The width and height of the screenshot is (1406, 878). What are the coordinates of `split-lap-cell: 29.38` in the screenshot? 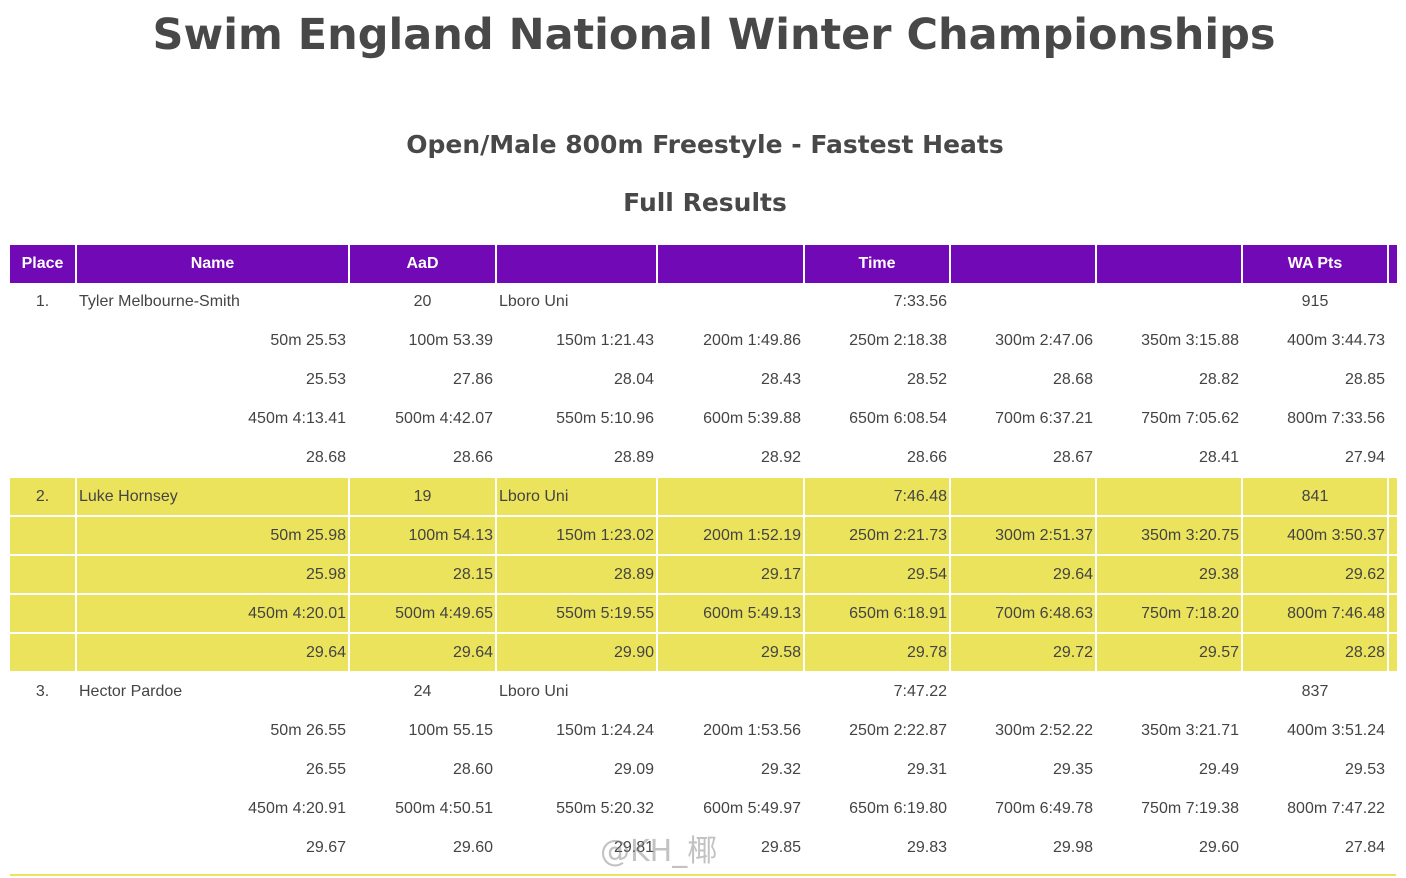 It's located at (1169, 575).